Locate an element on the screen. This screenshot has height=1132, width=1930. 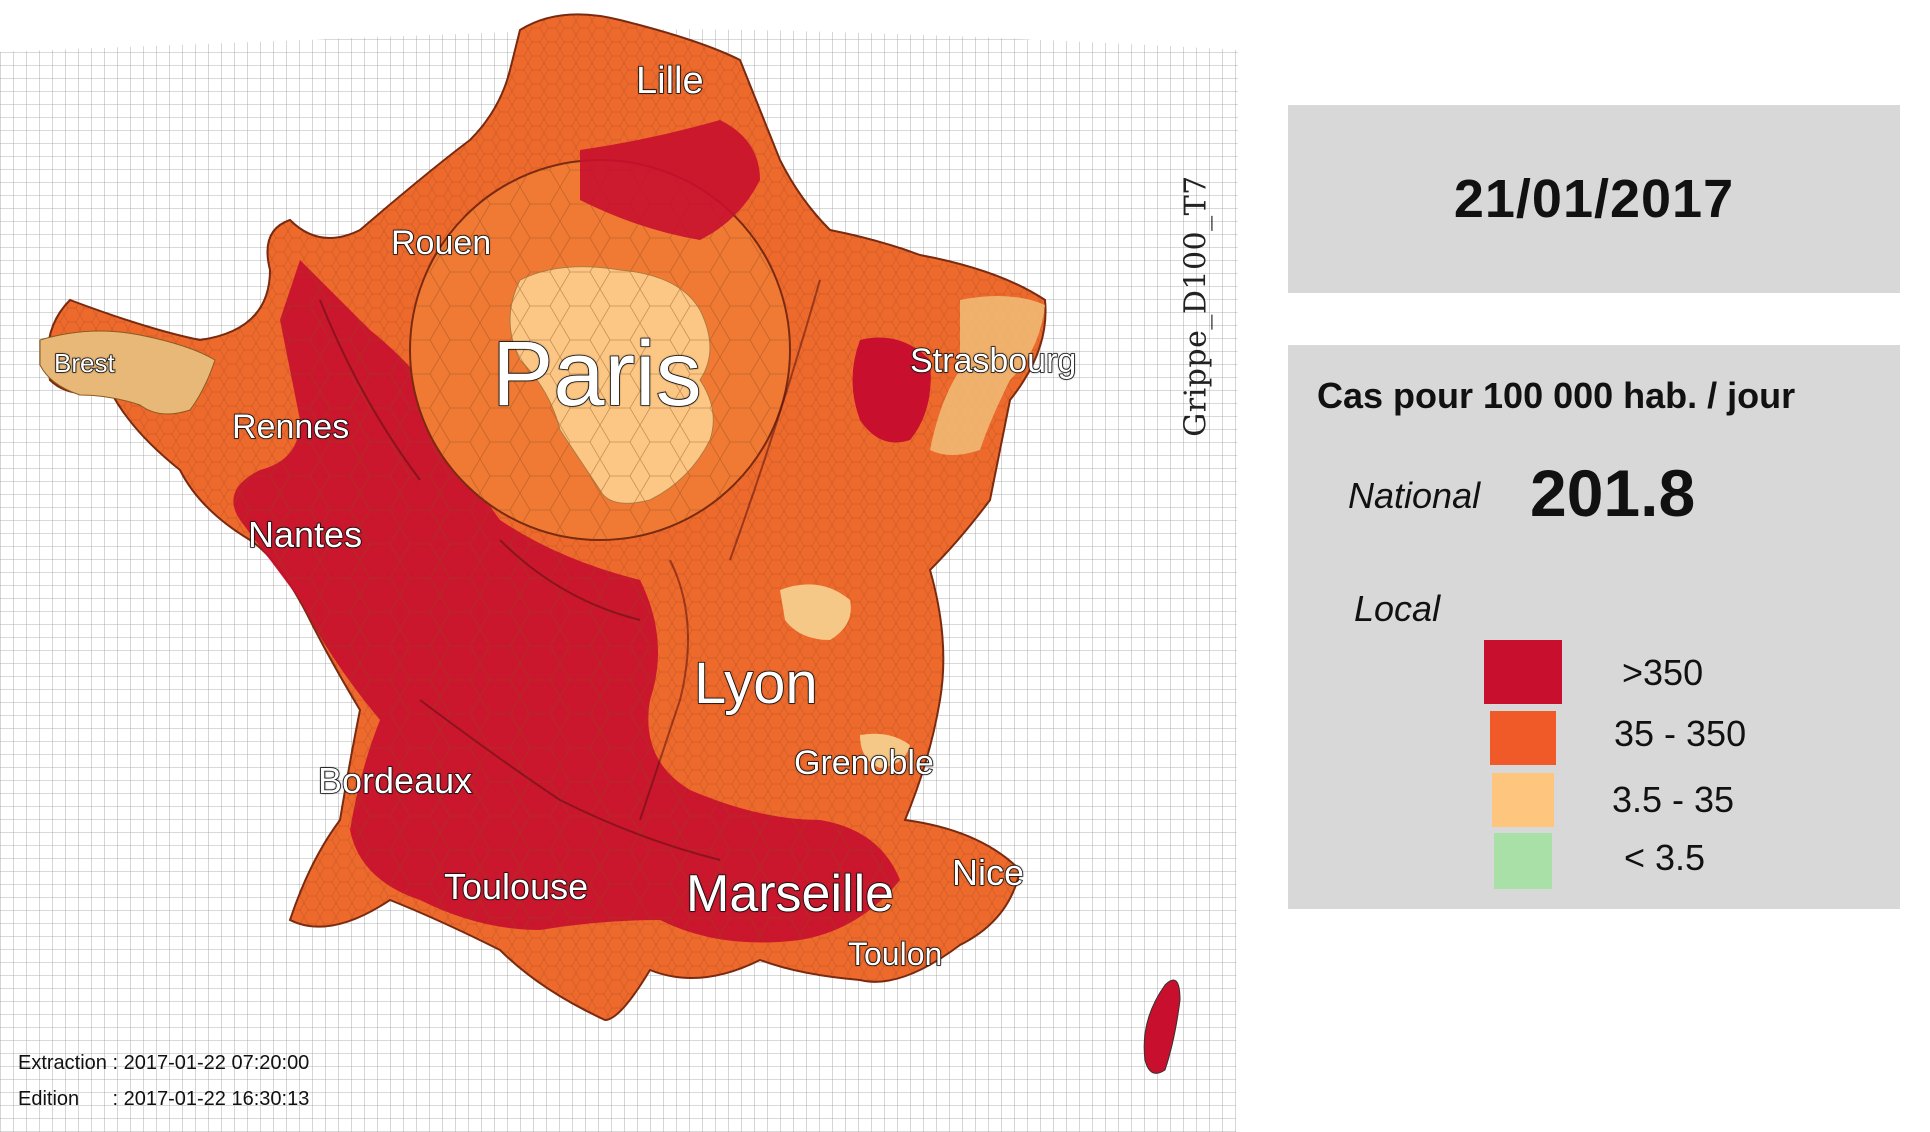
city-label-nantes: Nantes is located at coordinates (305, 534).